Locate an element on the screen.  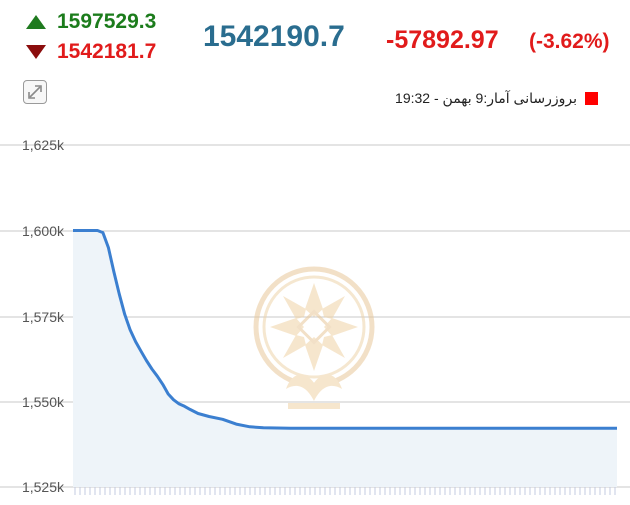
expand-icon is located at coordinates (35, 92).